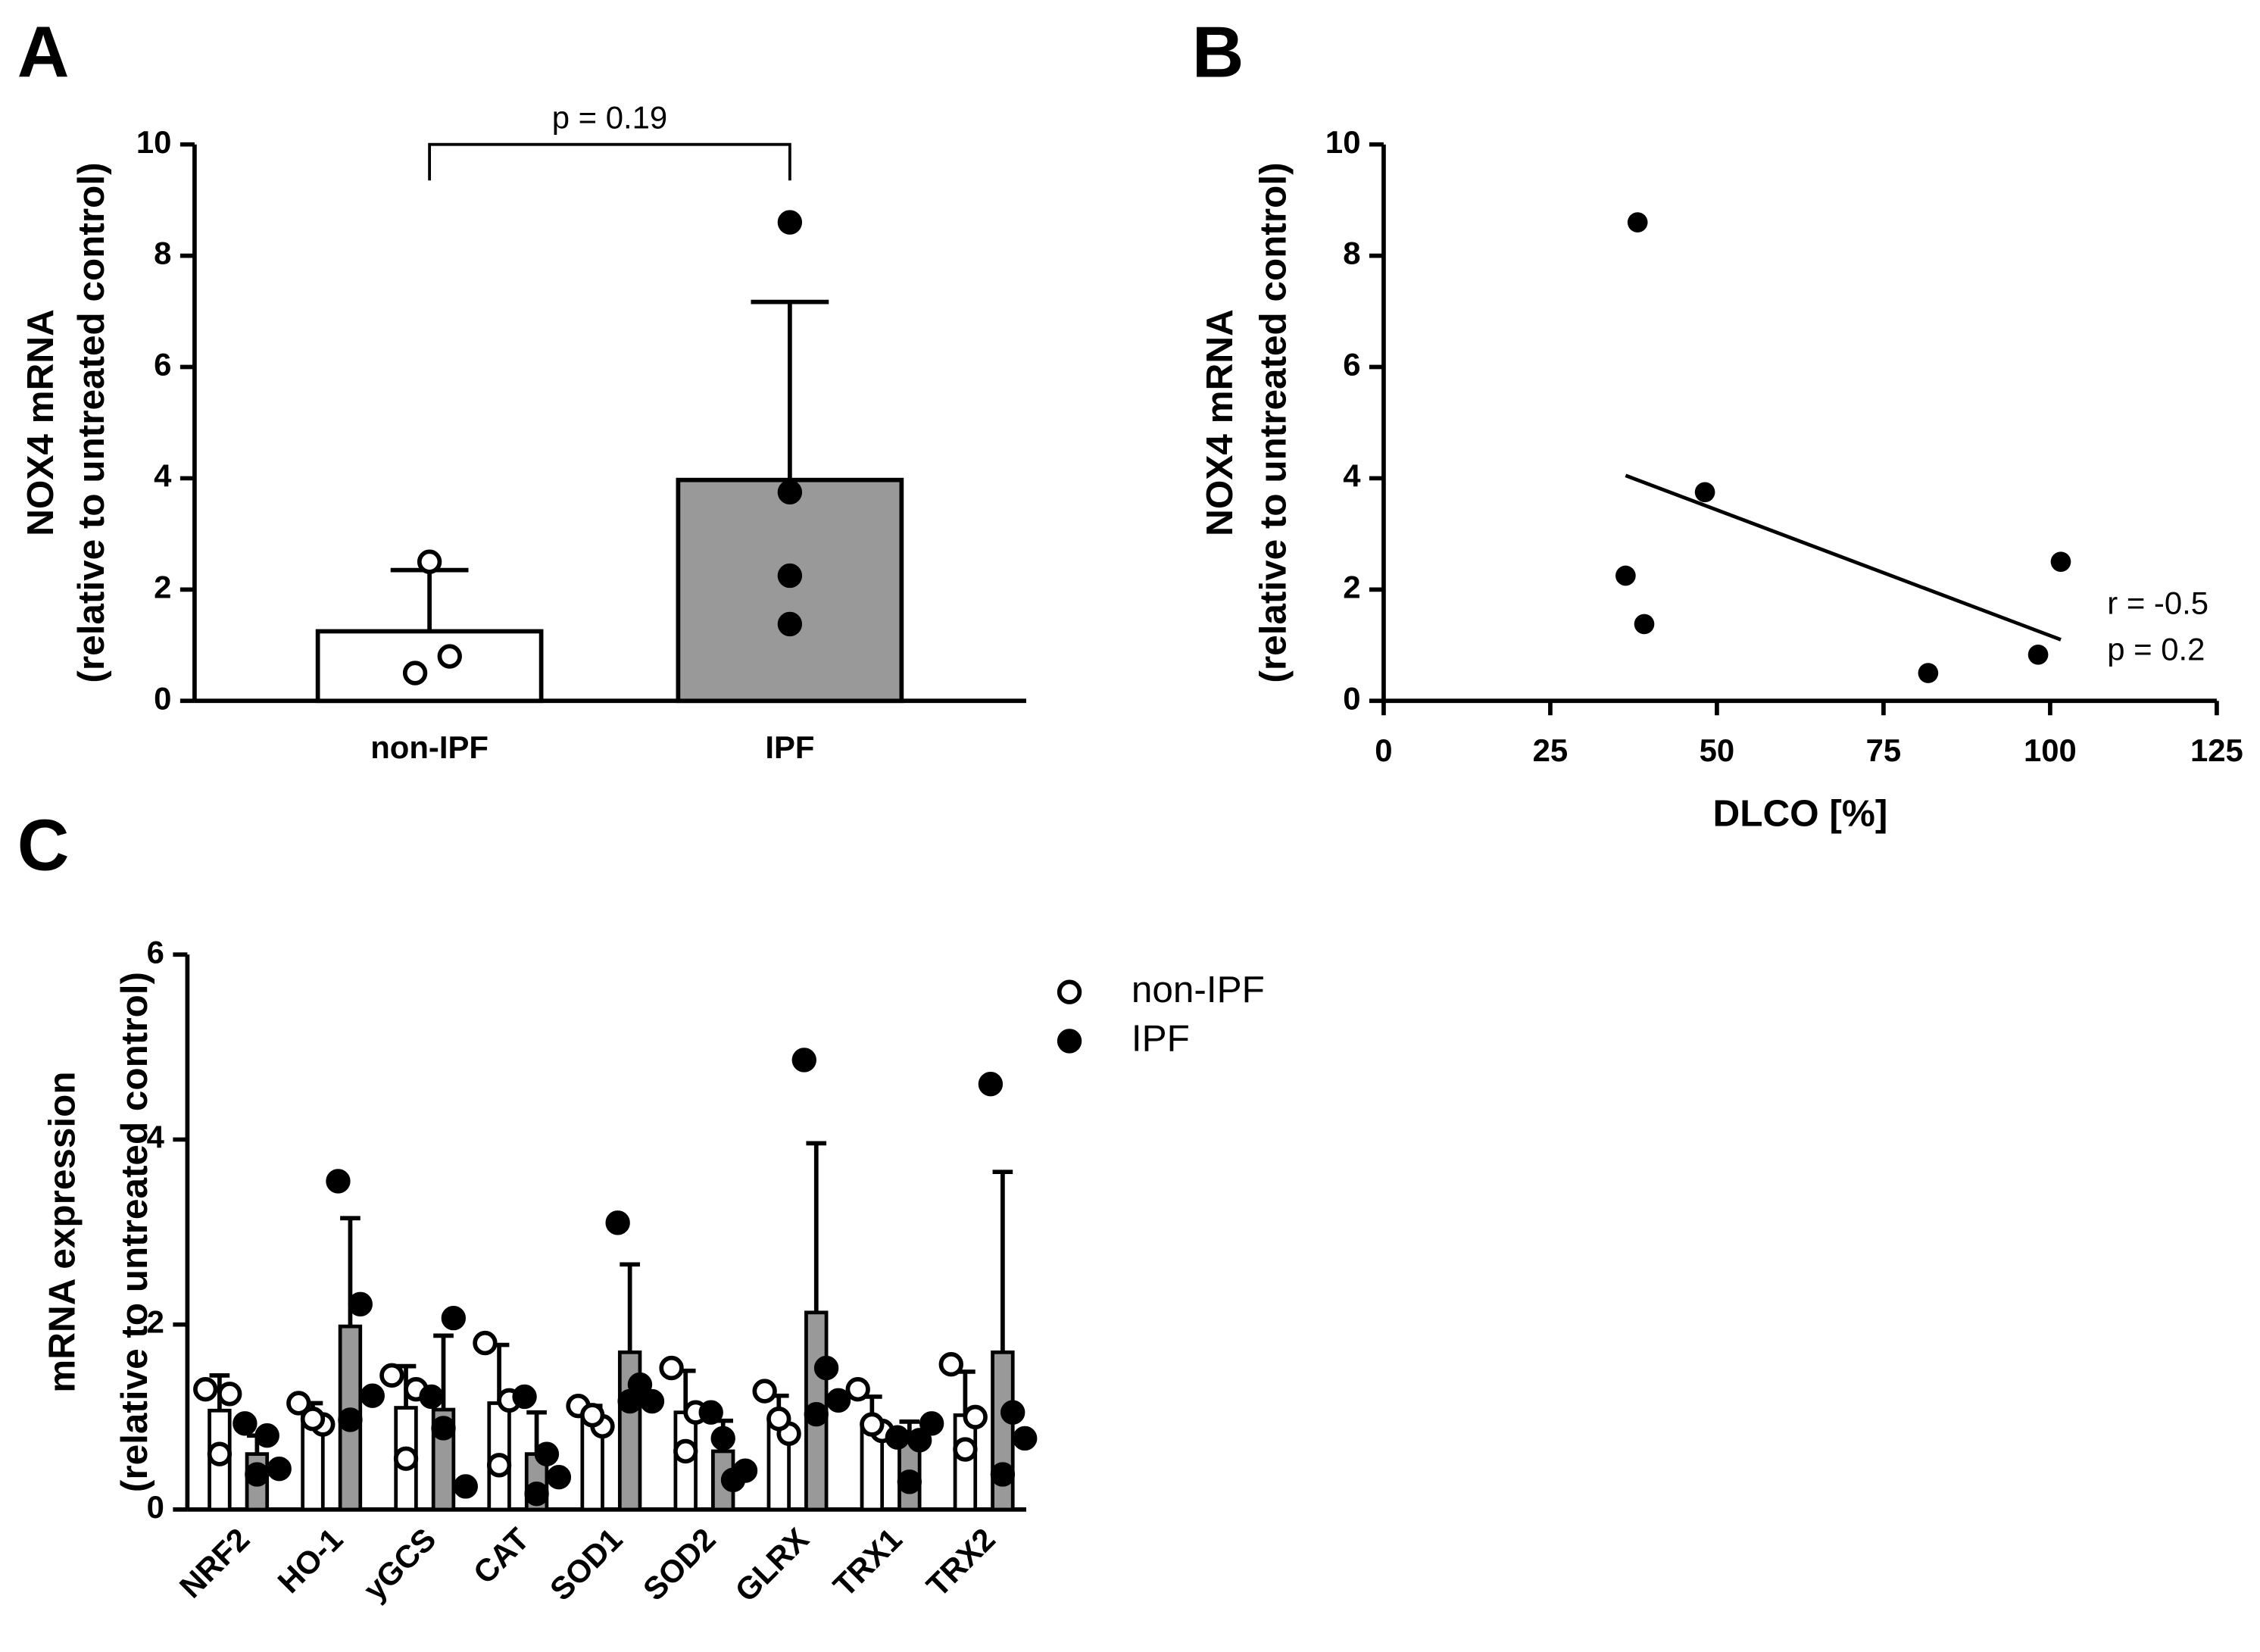  What do you see at coordinates (1884, 750) in the screenshot?
I see `x-tick-label: 75` at bounding box center [1884, 750].